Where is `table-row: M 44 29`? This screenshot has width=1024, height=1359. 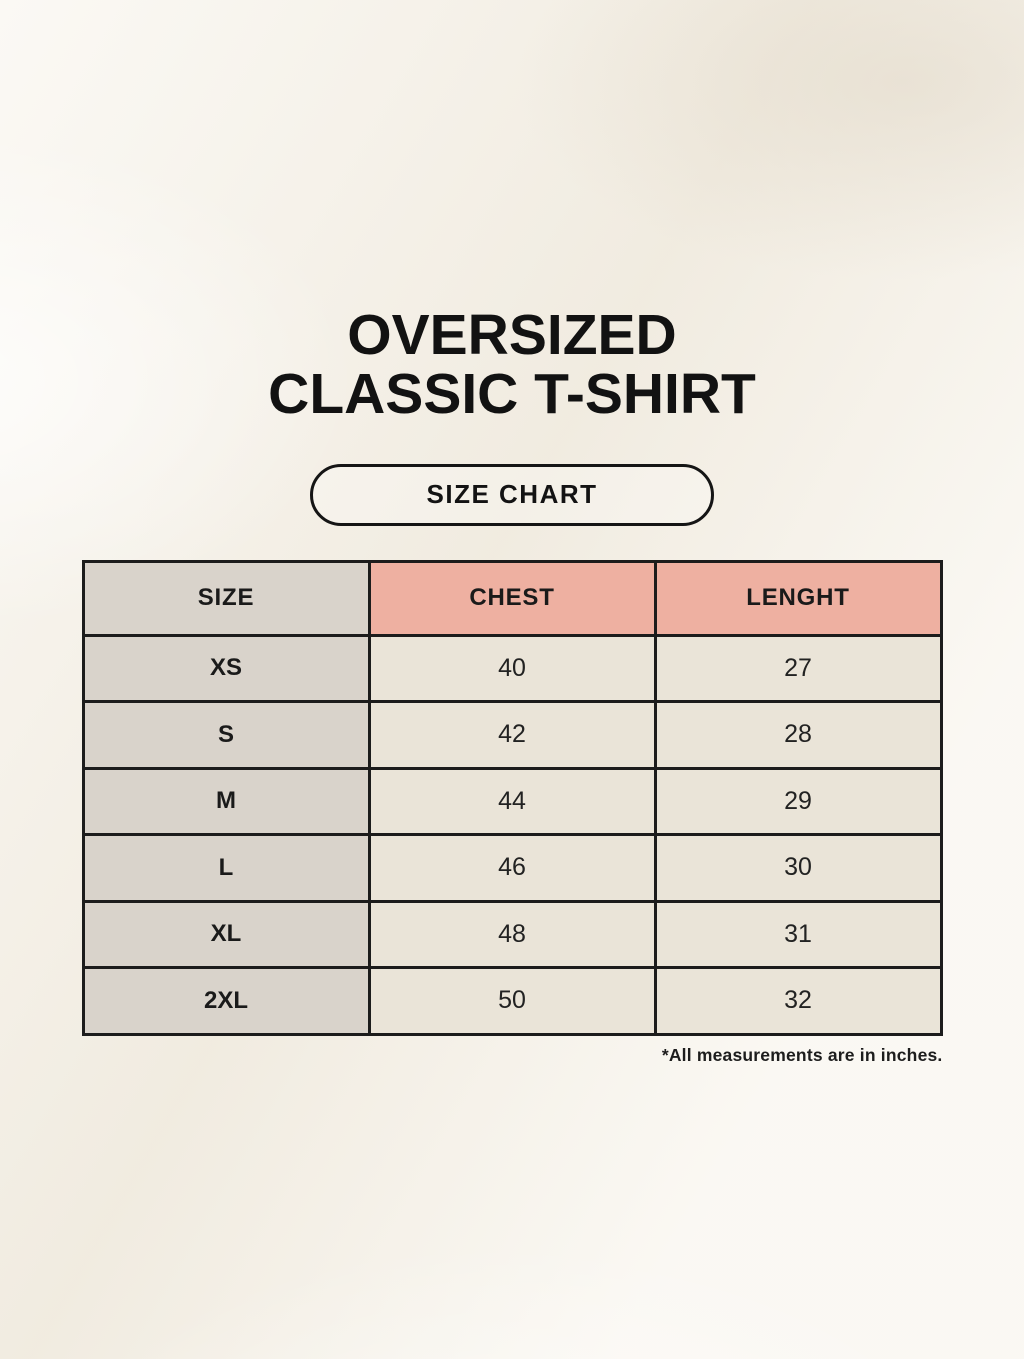
table-row: M 44 29 is located at coordinates (512, 801).